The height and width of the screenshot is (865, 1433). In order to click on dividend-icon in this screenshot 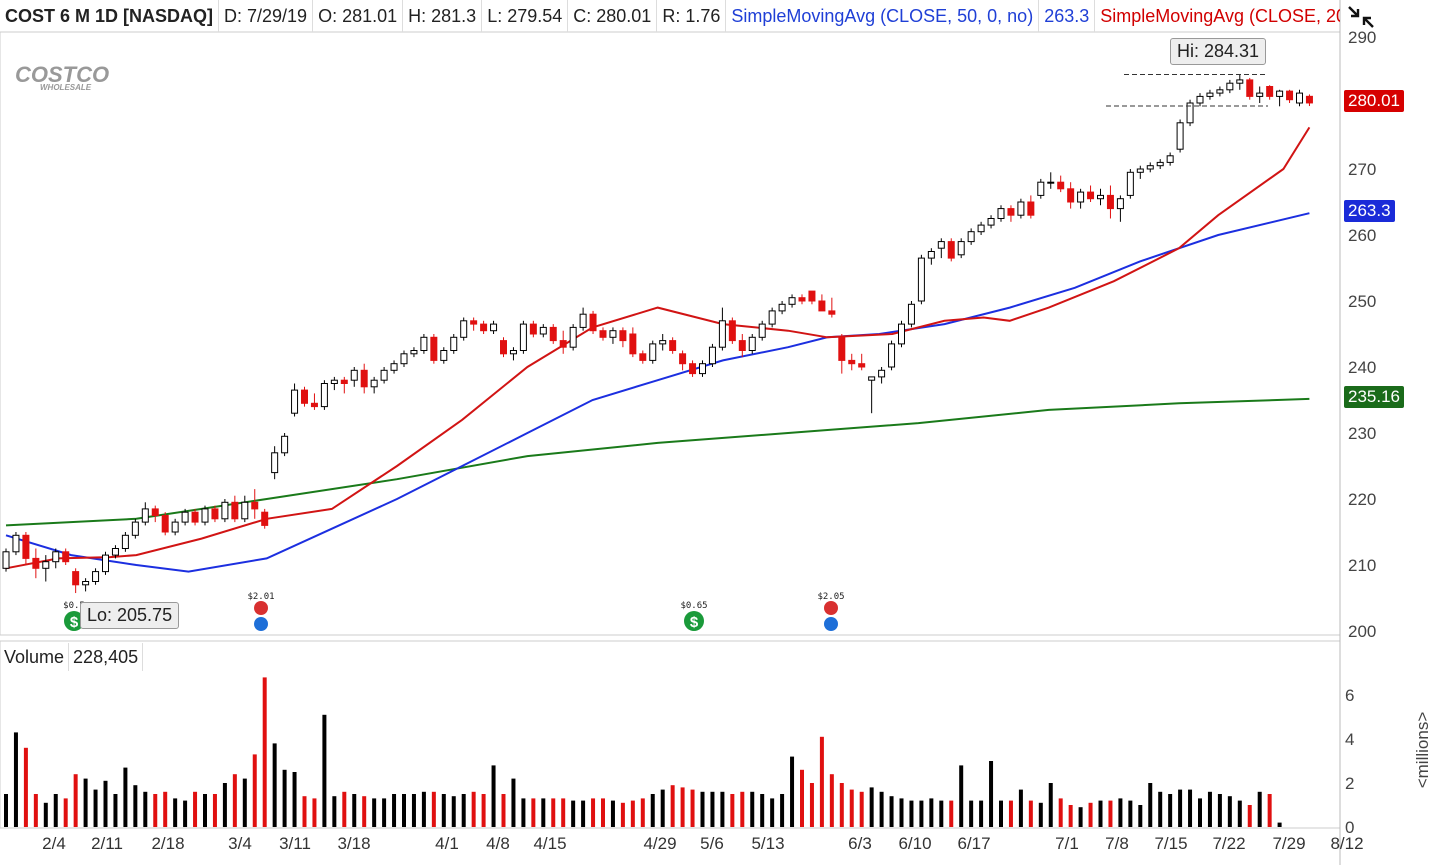, I will do `click(74, 621)`.